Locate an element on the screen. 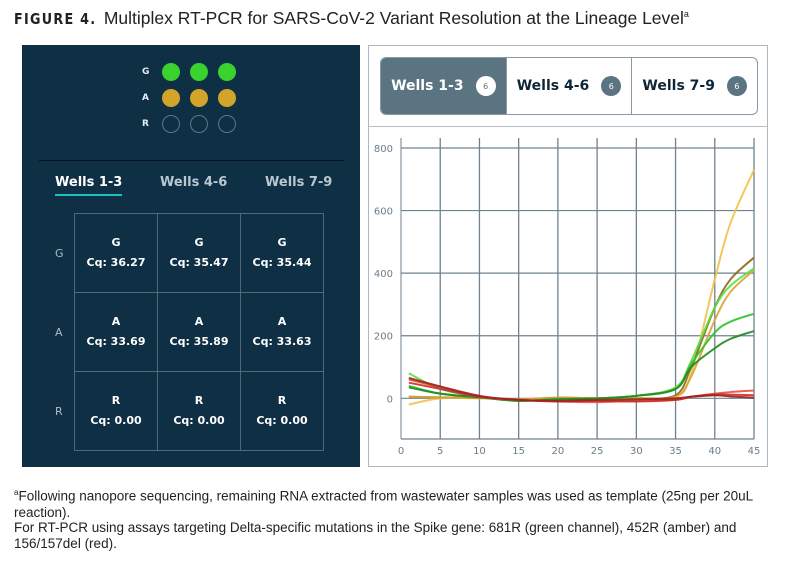 The image size is (800, 570). well-cell: G Cq: 36.27 is located at coordinates (116, 253).